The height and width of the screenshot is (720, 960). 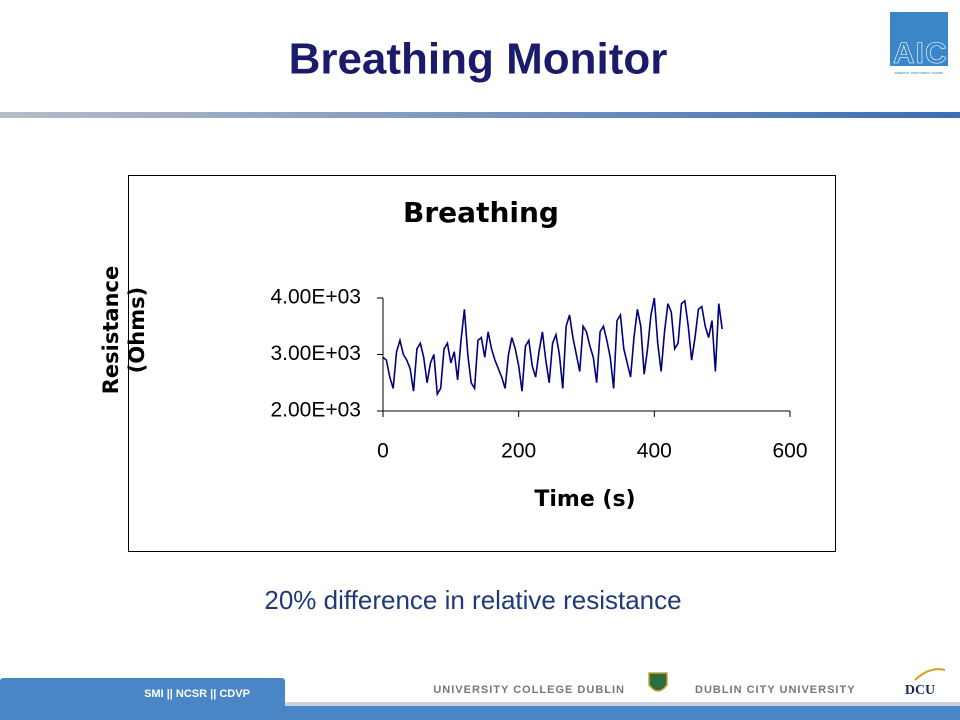 What do you see at coordinates (930, 674) in the screenshot?
I see `dcu-swoosh` at bounding box center [930, 674].